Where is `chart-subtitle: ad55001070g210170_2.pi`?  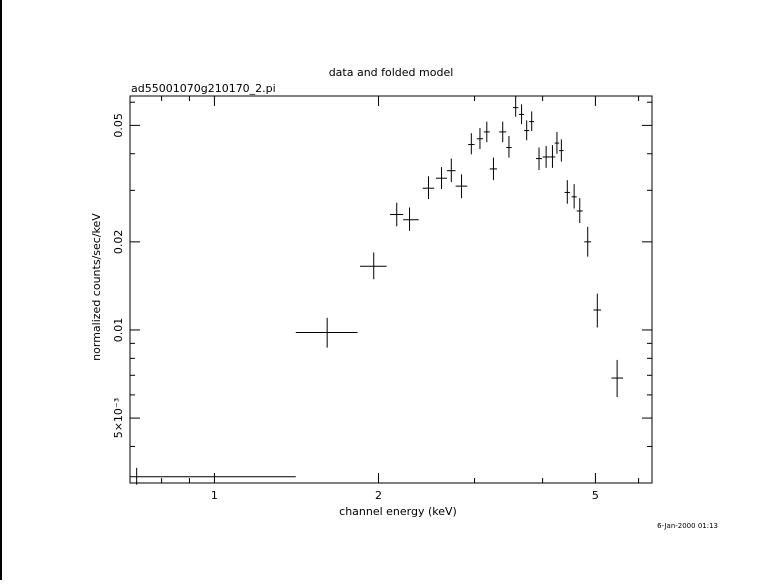 chart-subtitle: ad55001070g210170_2.pi is located at coordinates (203, 88).